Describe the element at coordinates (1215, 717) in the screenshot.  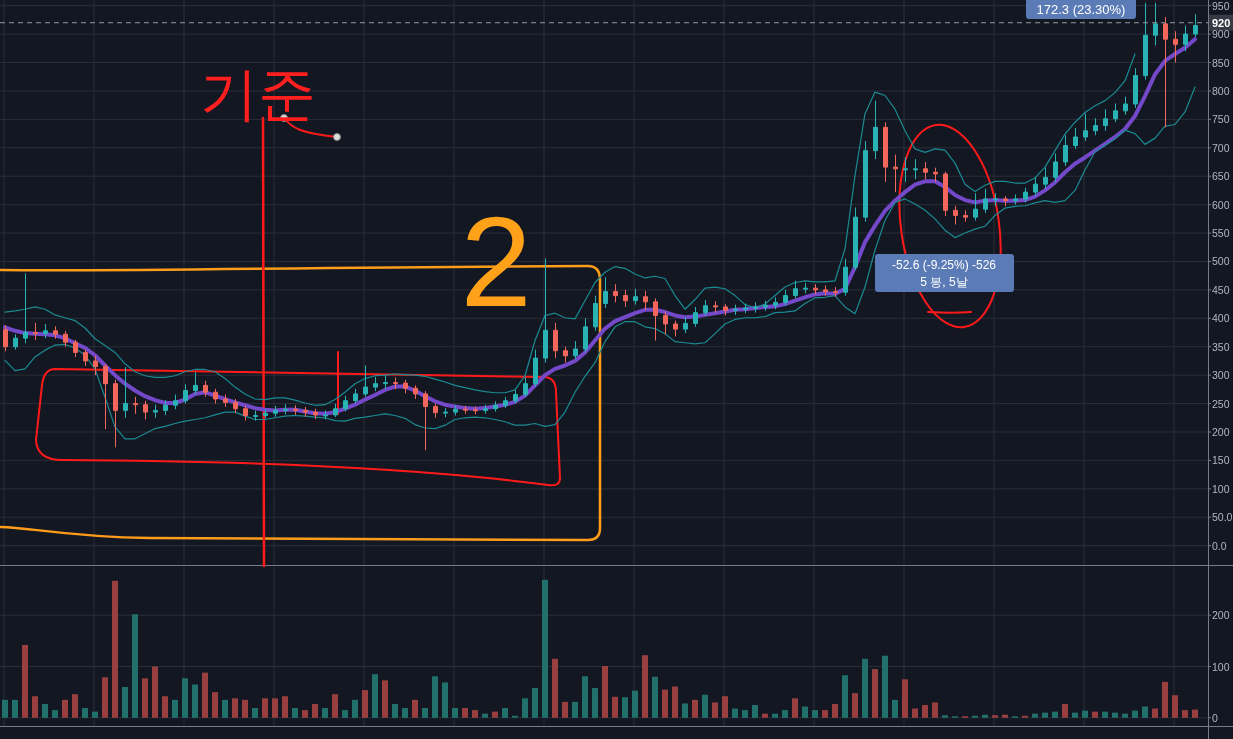
I see `y-tick-label: 0` at that location.